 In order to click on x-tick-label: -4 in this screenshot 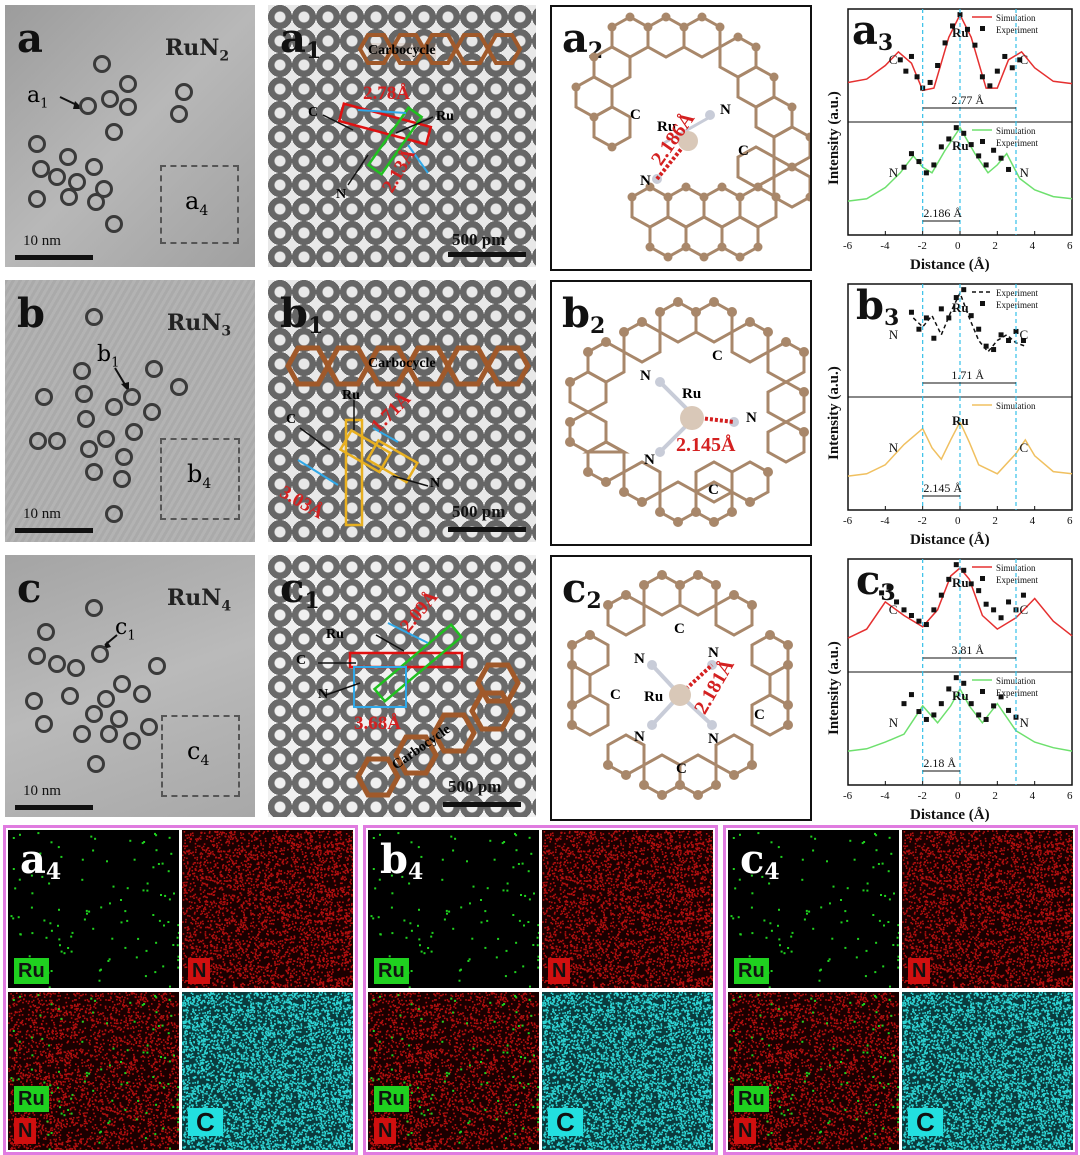, I will do `click(885, 246)`.